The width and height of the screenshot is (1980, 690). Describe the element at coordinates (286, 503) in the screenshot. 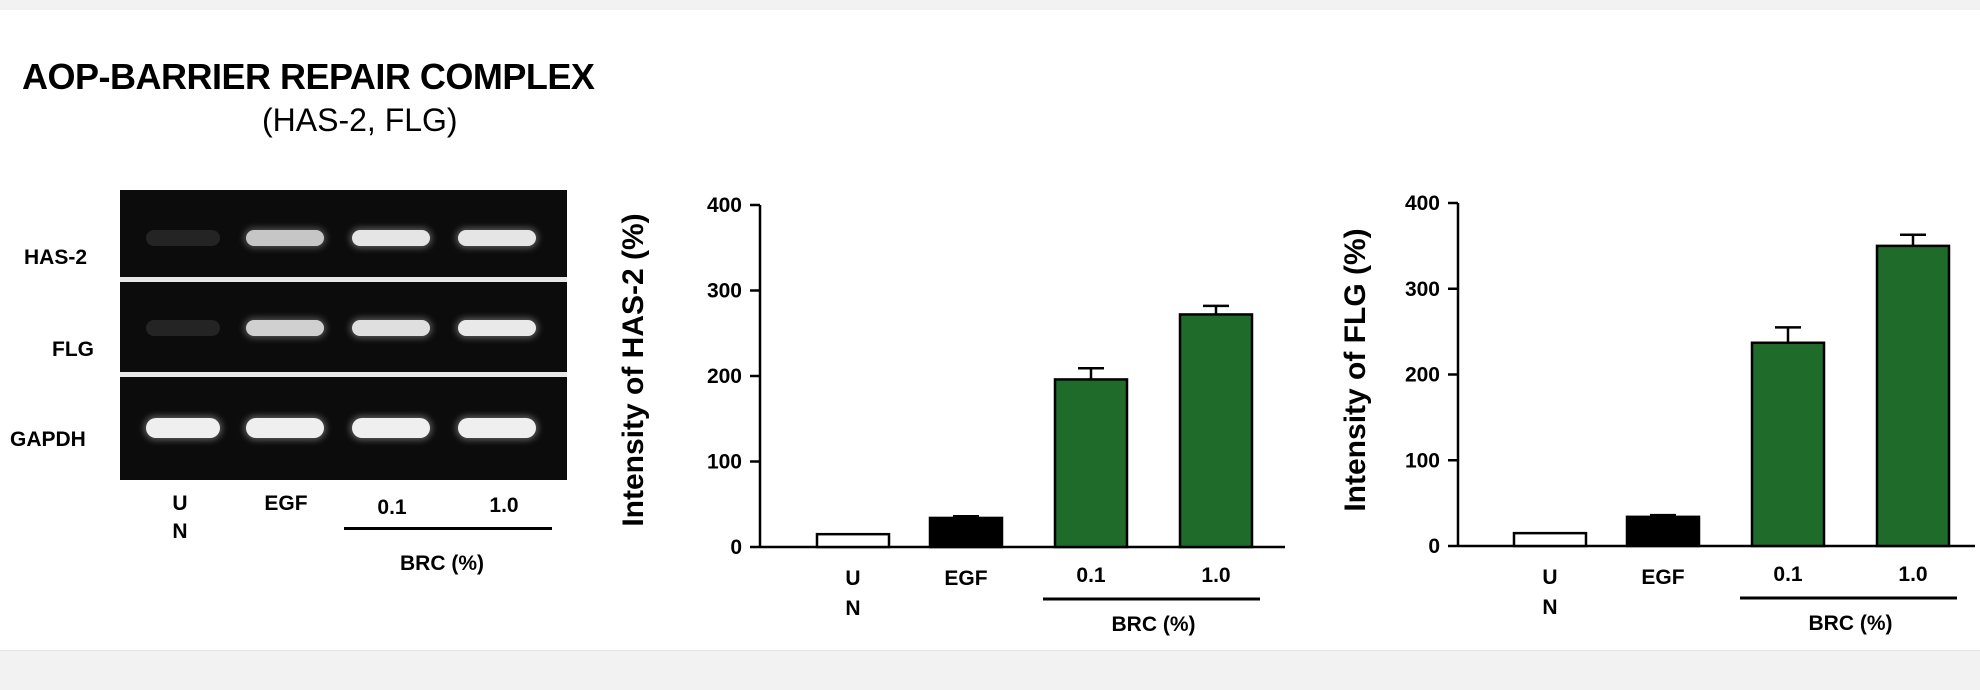

I see `gel-lane-label-egf: EGF` at that location.